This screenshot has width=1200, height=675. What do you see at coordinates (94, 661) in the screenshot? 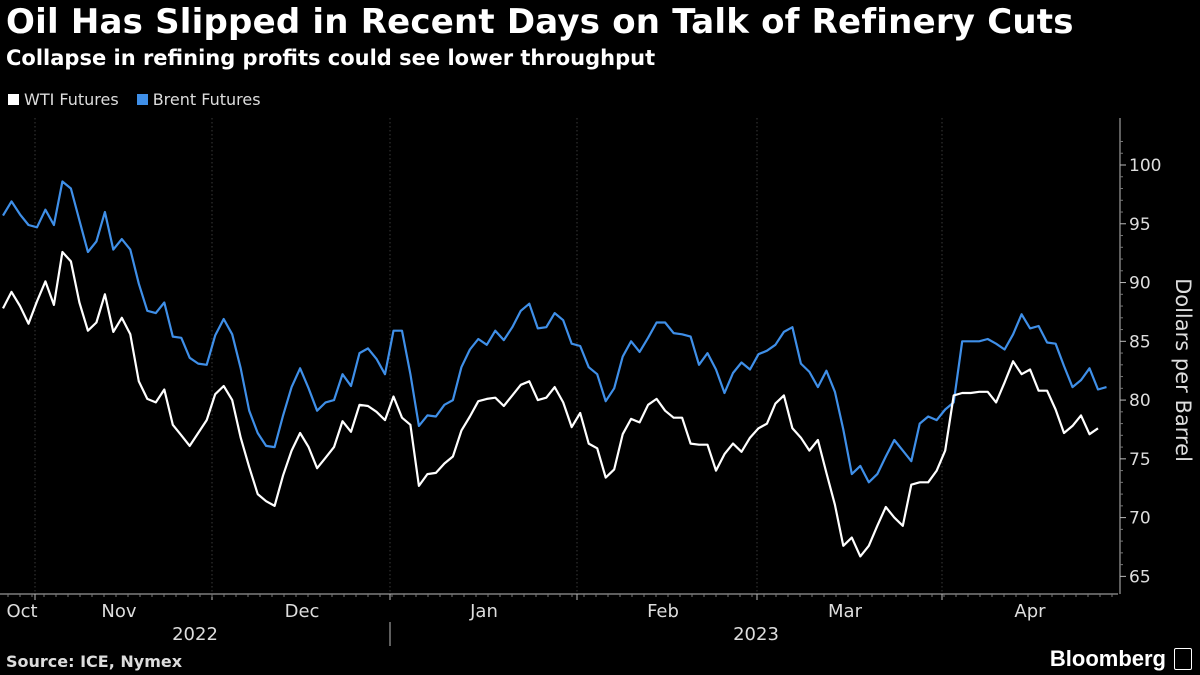
I see `source-note: Source: ICE, Nymex` at bounding box center [94, 661].